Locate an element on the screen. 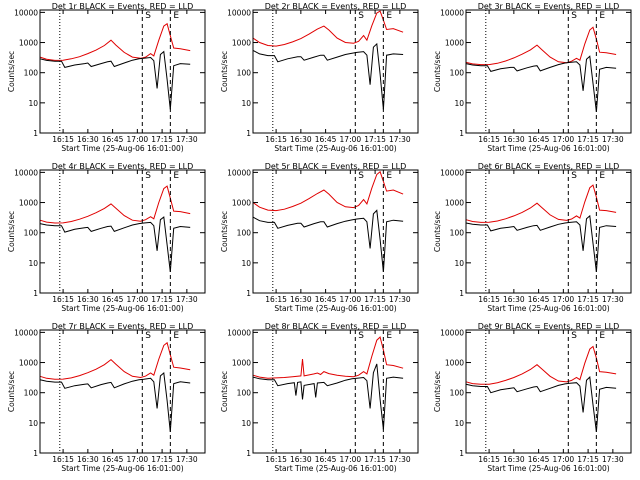 The width and height of the screenshot is (640, 480). panel-title: Det 8r BLACK = Events, RED = LLD is located at coordinates (336, 326).